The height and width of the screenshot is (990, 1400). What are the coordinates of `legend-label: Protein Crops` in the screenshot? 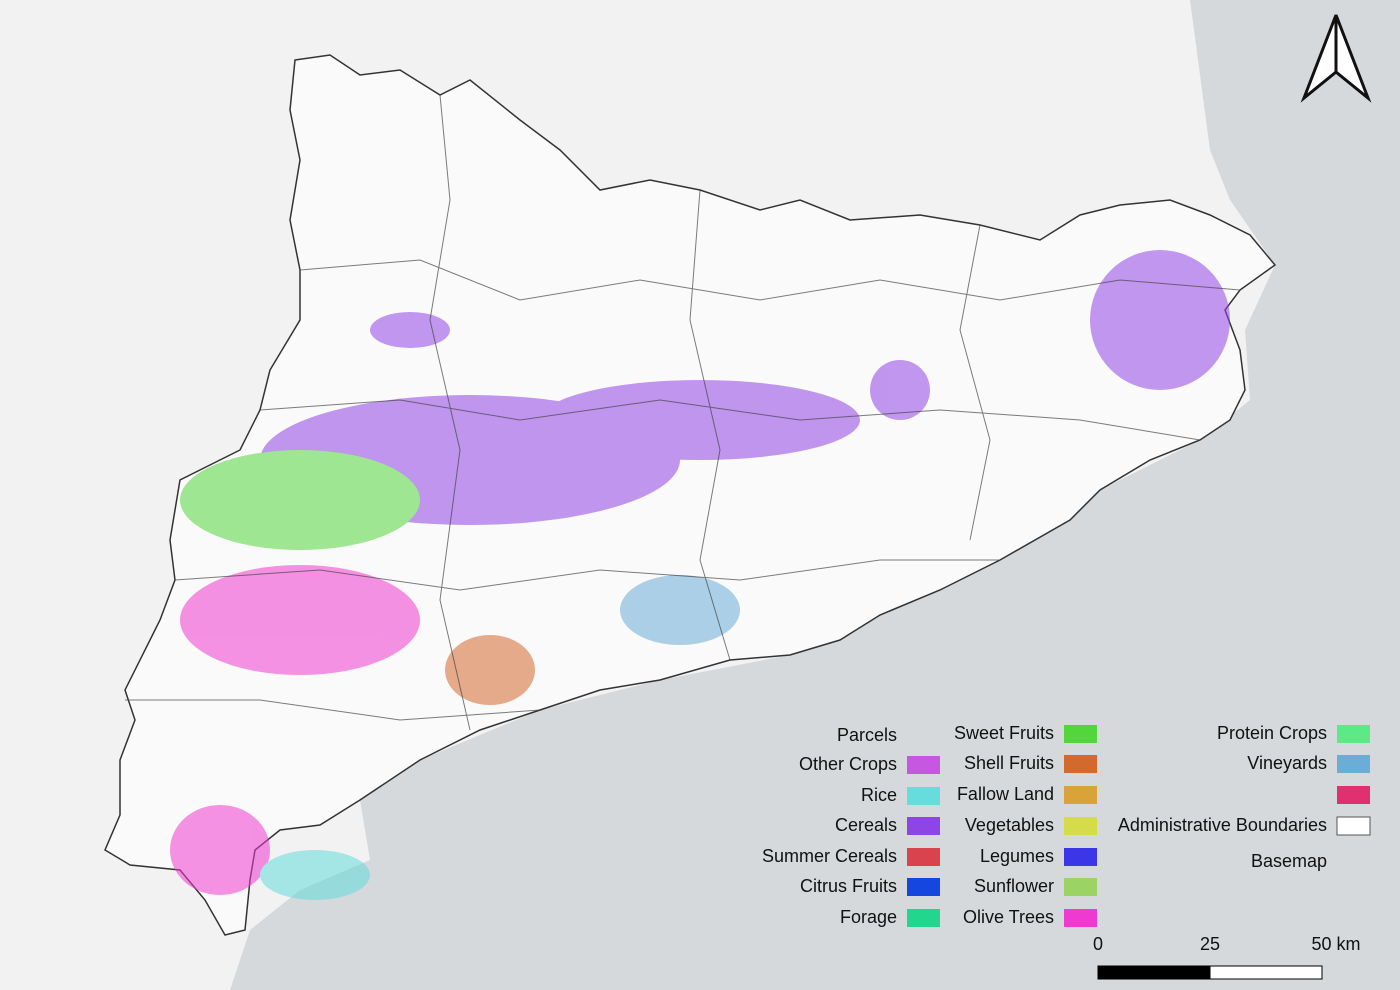 It's located at (1272, 733).